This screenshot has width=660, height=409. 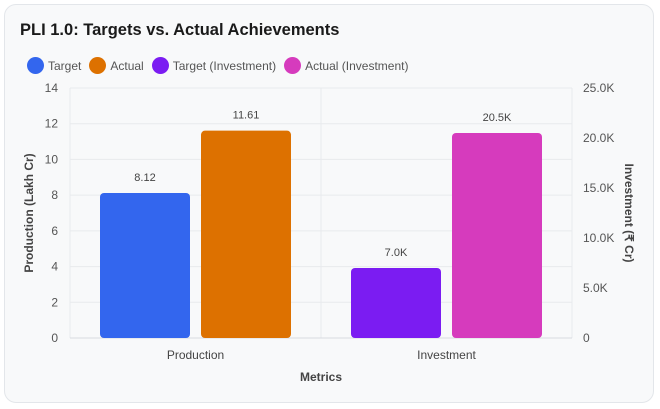 I want to click on right-tick-label: 25.0K, so click(x=598, y=88).